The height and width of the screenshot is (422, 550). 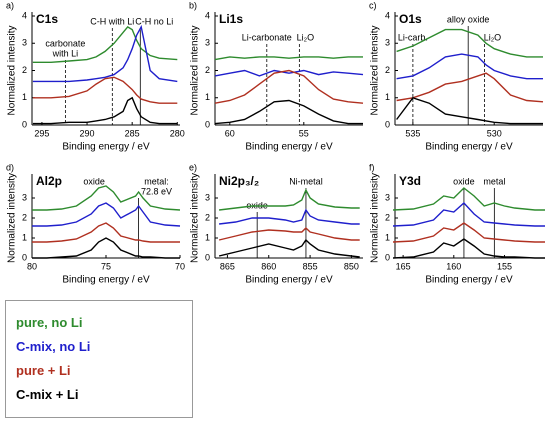 I want to click on panel-title: Al2p, so click(x=49, y=181).